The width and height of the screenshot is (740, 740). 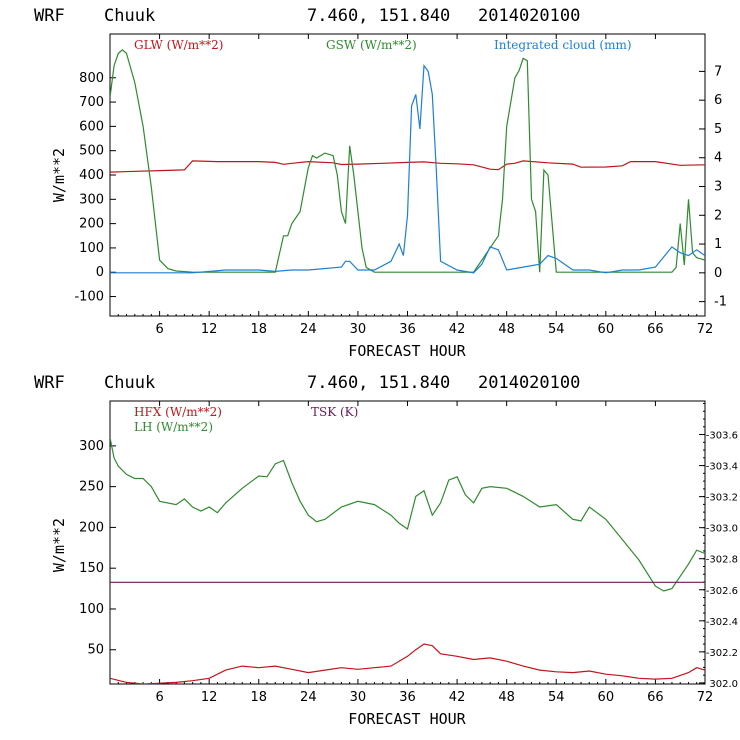 I want to click on y-tick-label: 500, so click(x=91, y=151).